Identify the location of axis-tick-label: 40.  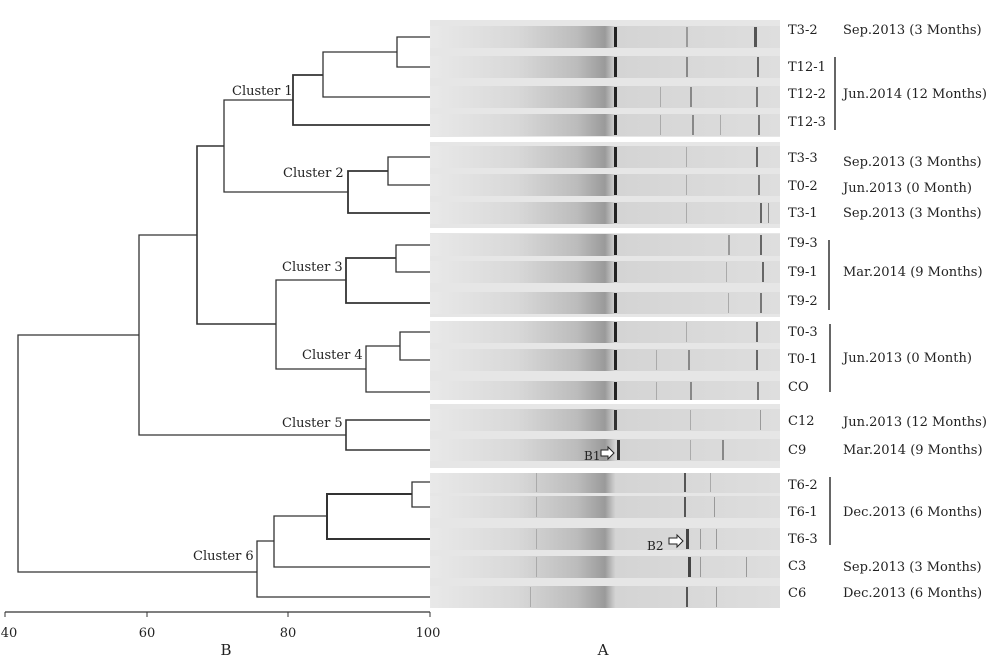
(9, 633).